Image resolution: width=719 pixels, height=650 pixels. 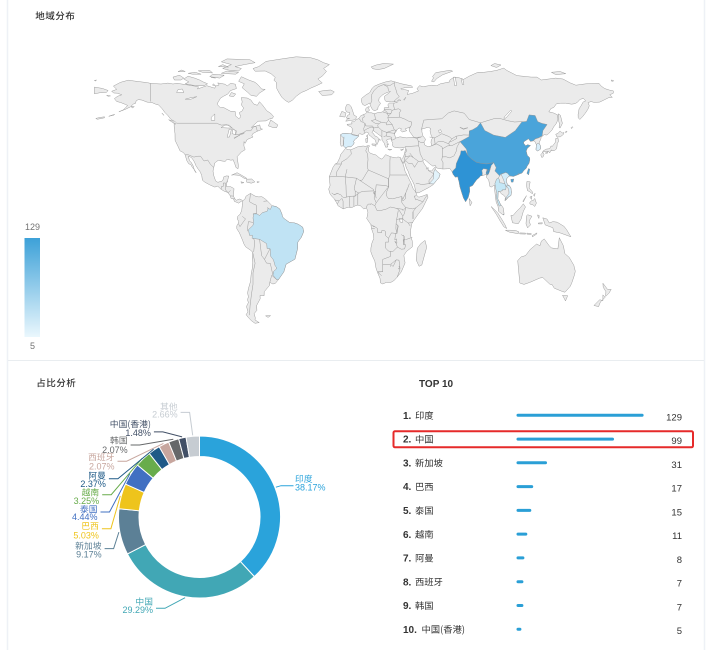 What do you see at coordinates (676, 465) in the screenshot?
I see `svg-text: 31` at bounding box center [676, 465].